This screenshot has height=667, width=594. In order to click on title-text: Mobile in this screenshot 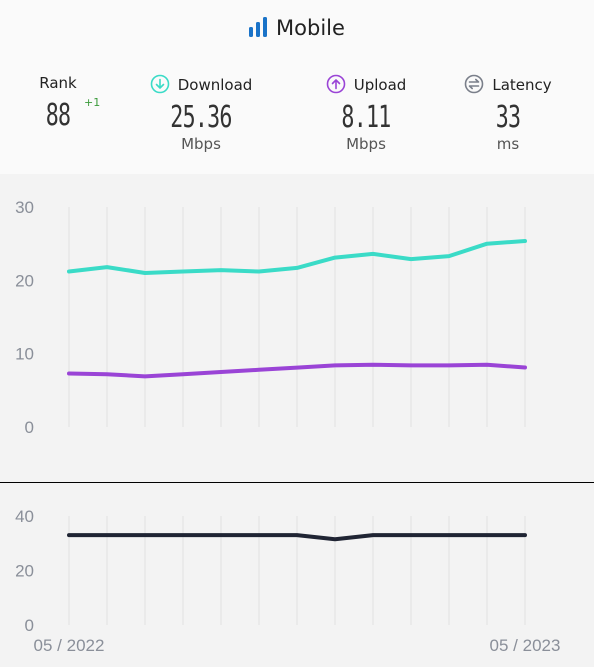, I will do `click(310, 28)`.